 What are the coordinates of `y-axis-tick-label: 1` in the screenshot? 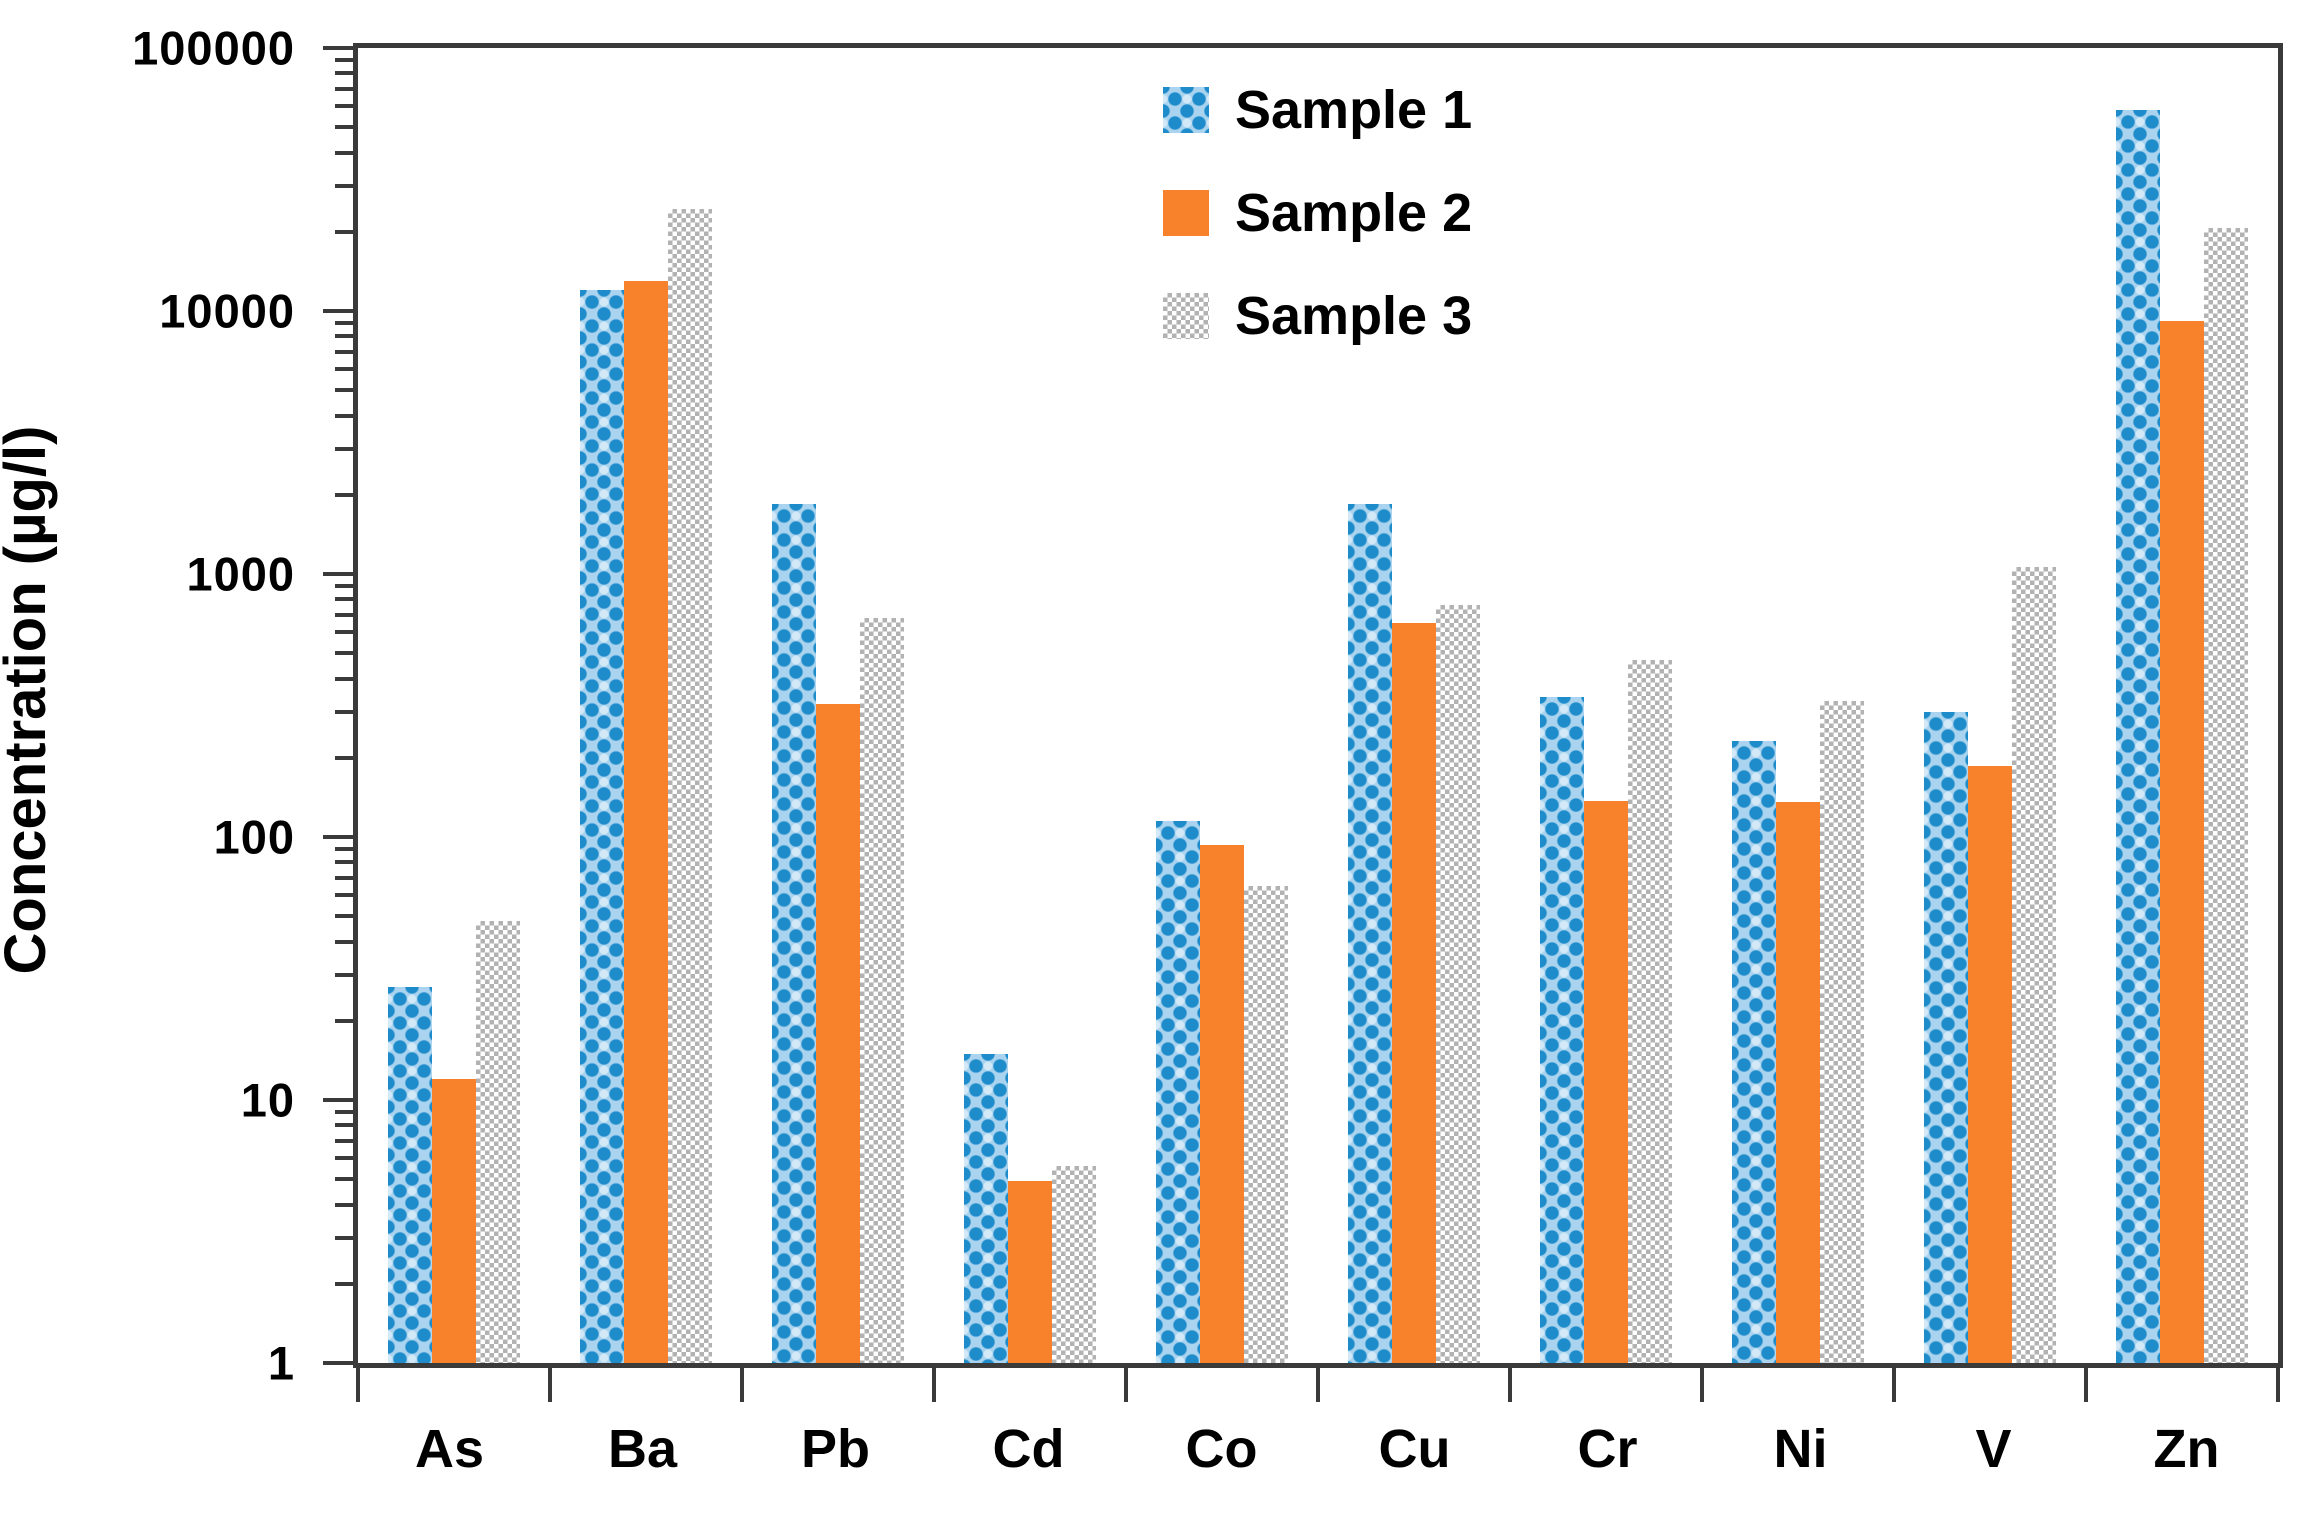 It's located at (281, 1363).